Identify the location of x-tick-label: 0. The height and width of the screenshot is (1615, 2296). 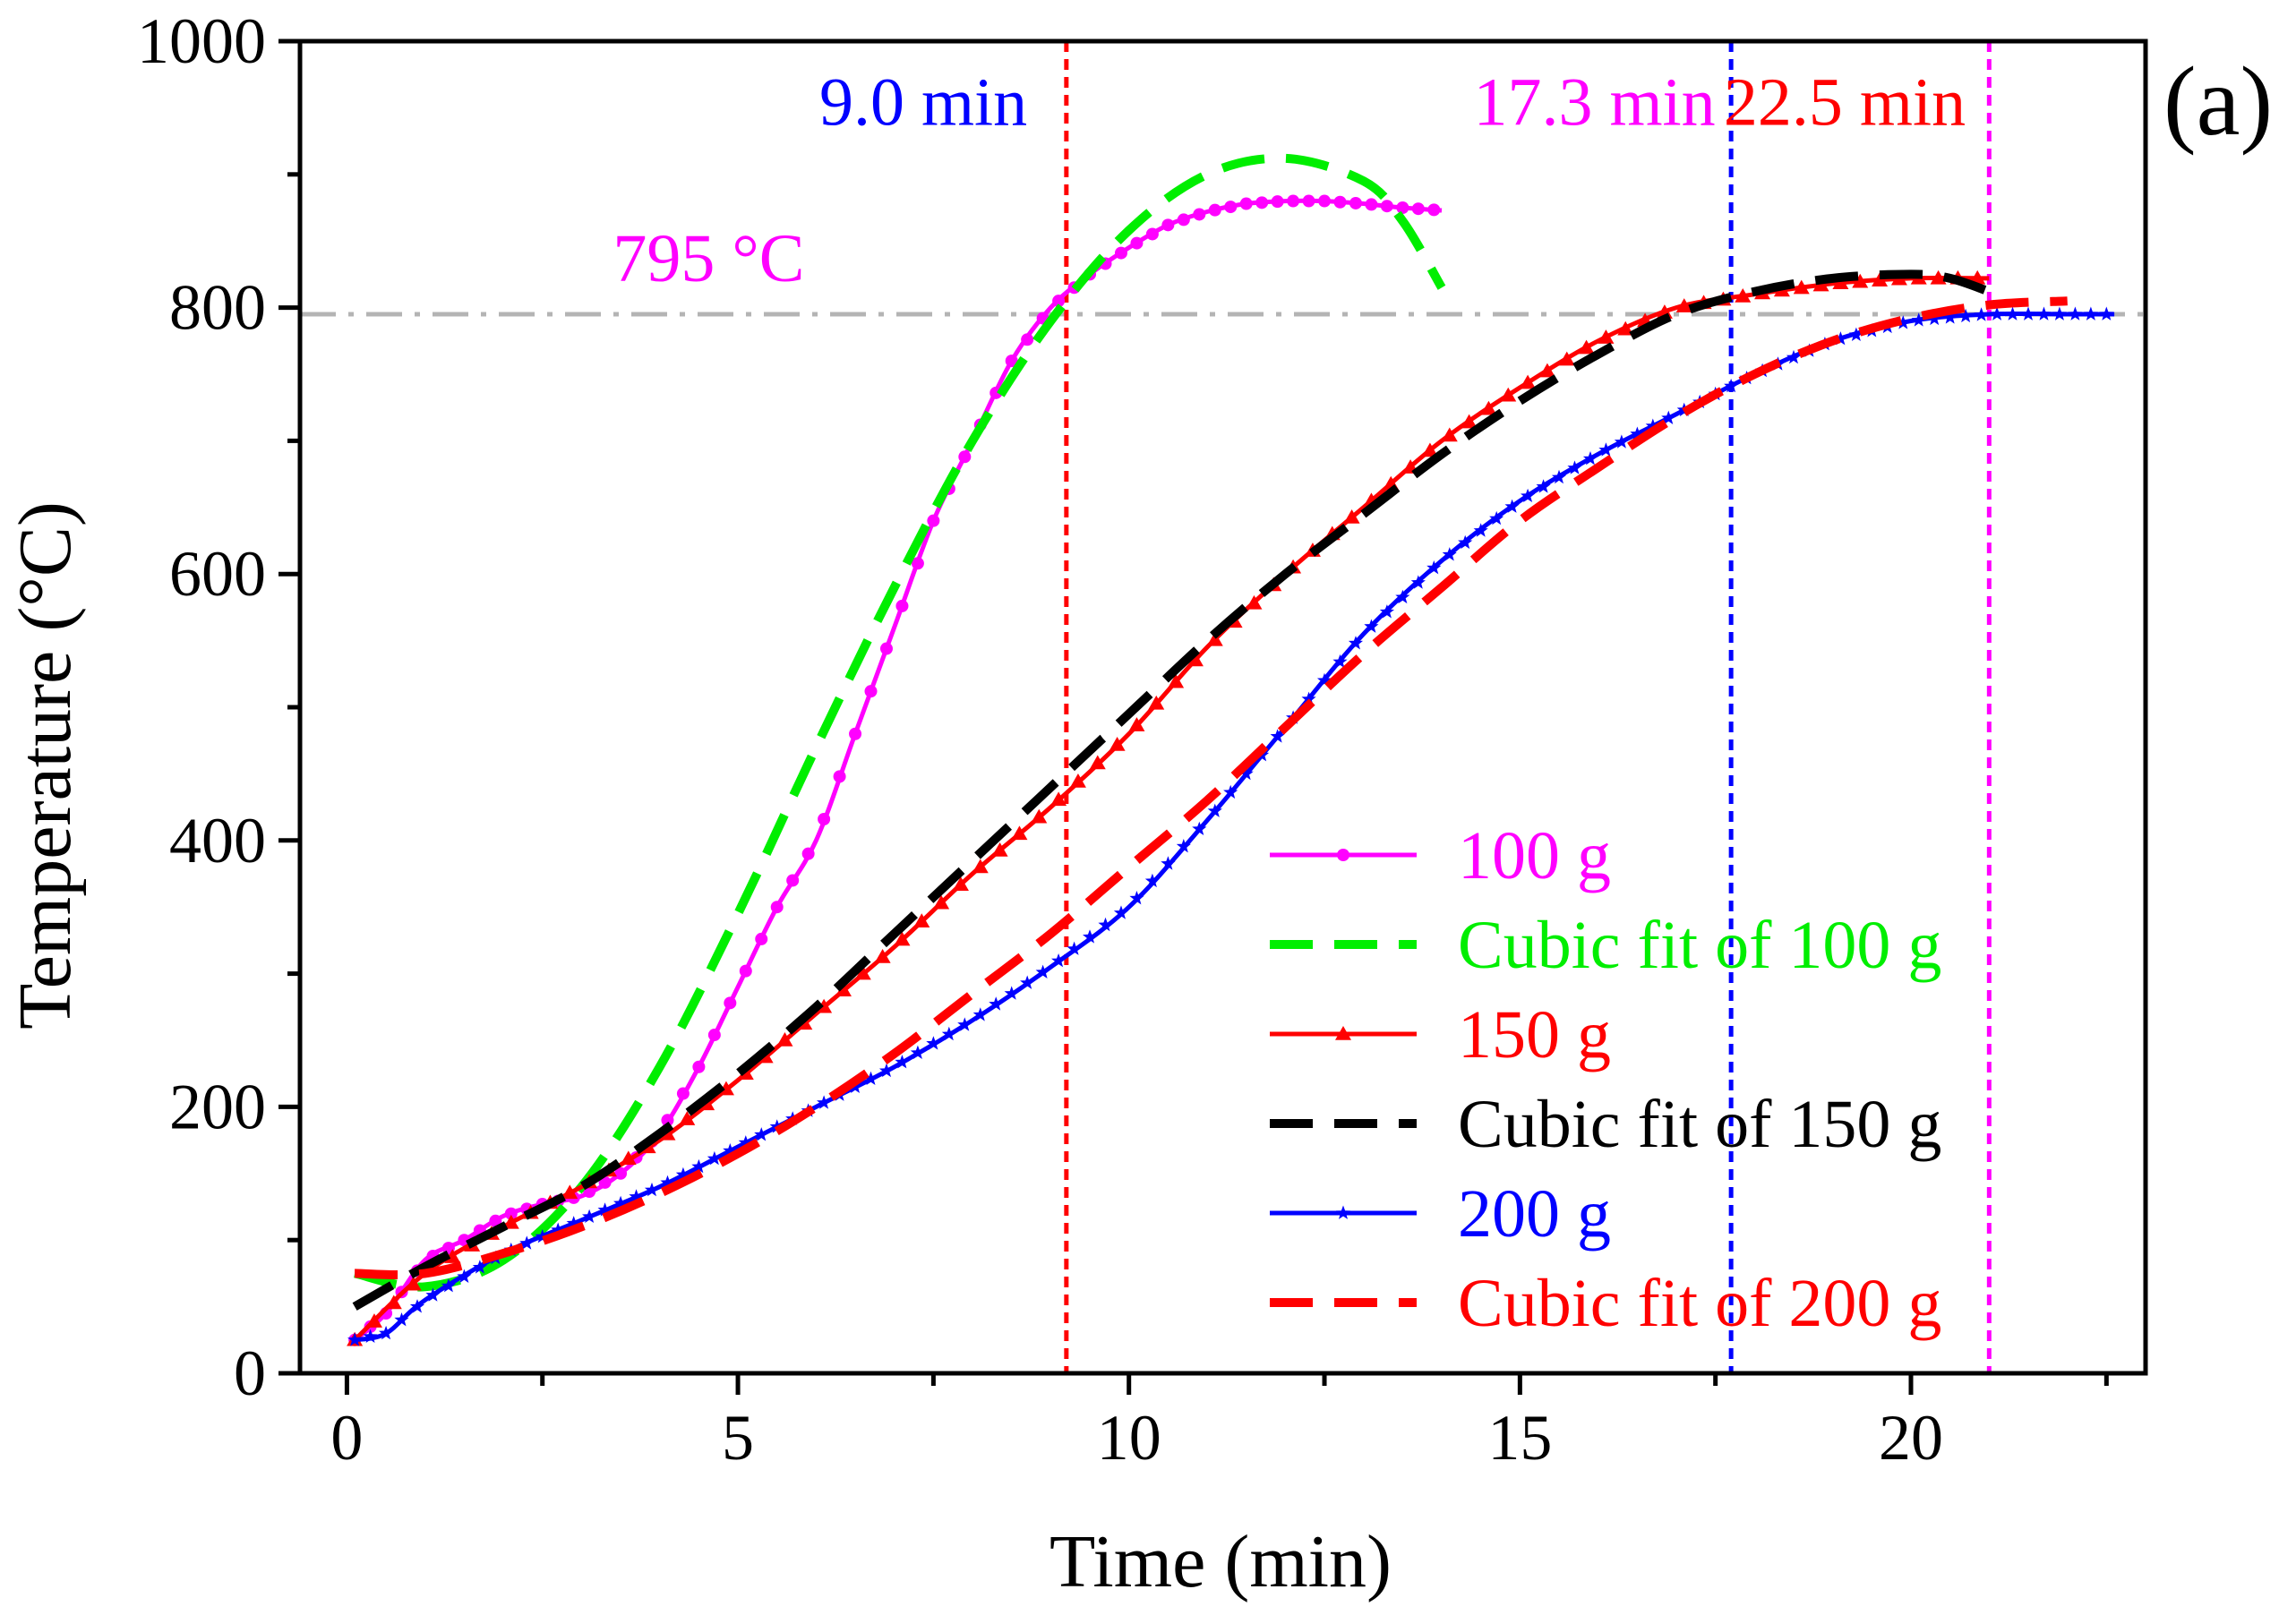
(346, 1438).